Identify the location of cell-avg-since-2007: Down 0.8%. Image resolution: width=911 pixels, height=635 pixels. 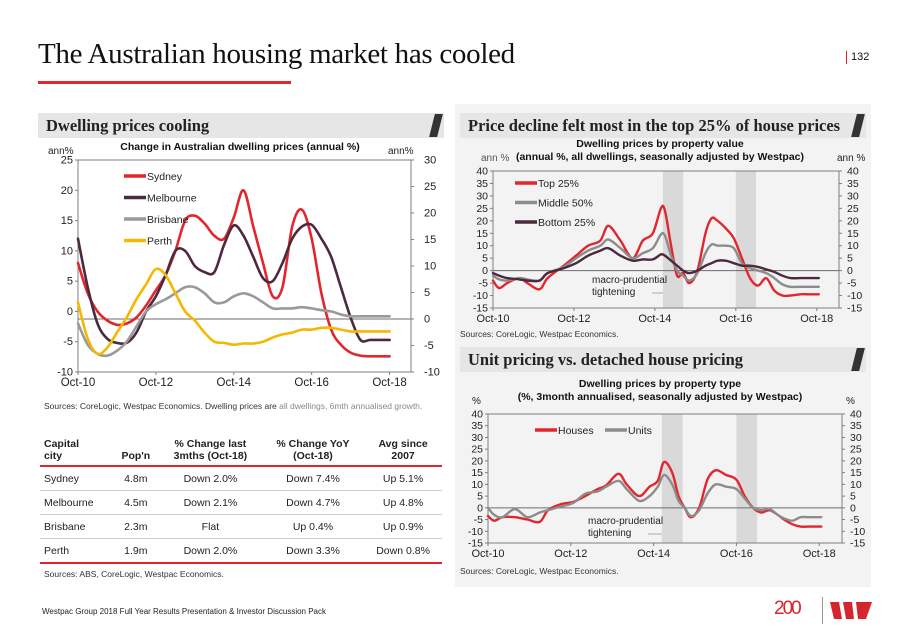
(403, 551).